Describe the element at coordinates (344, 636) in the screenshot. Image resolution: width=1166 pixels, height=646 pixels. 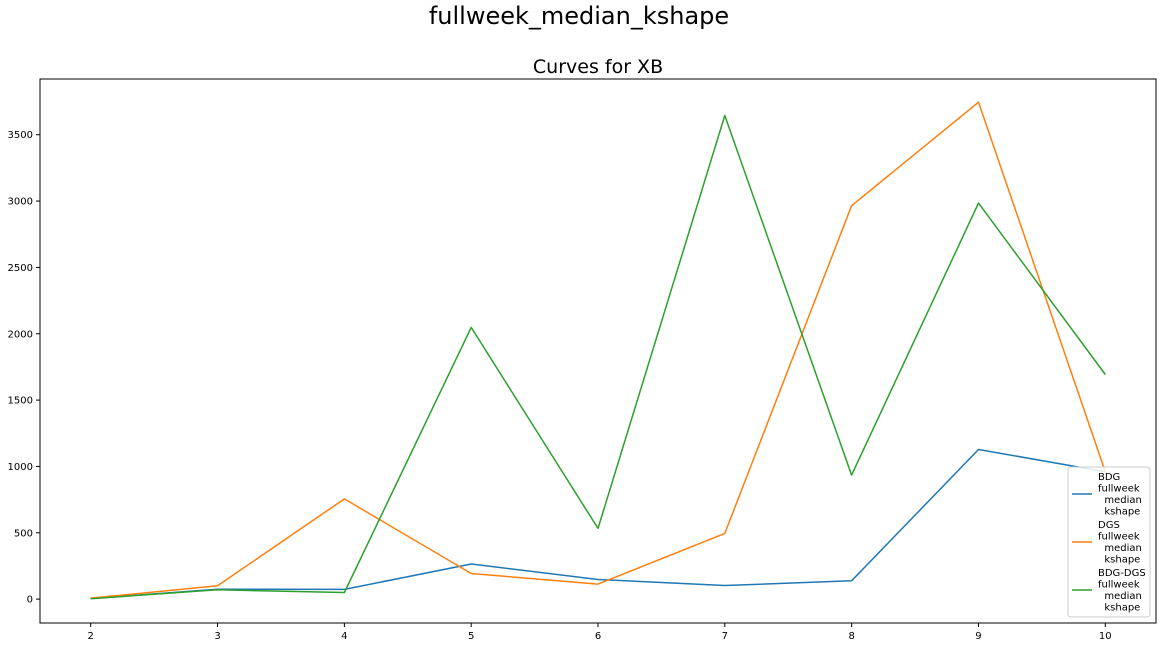
I see `x-tick-label: 4` at that location.